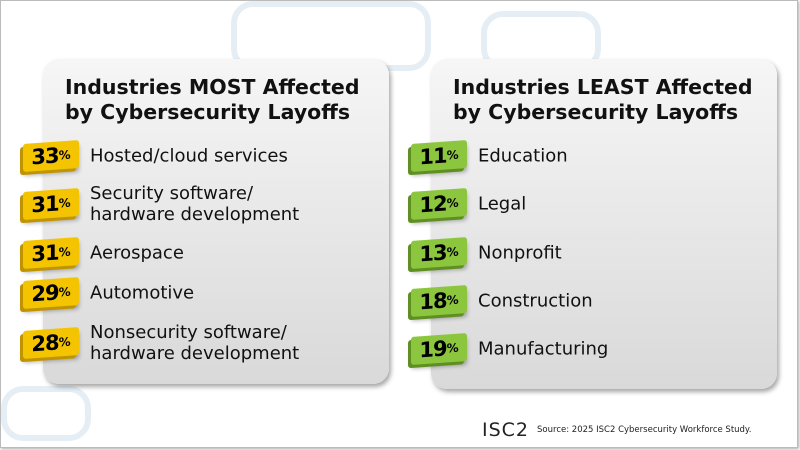 The width and height of the screenshot is (800, 450). I want to click on percent-value: 29, so click(45, 293).